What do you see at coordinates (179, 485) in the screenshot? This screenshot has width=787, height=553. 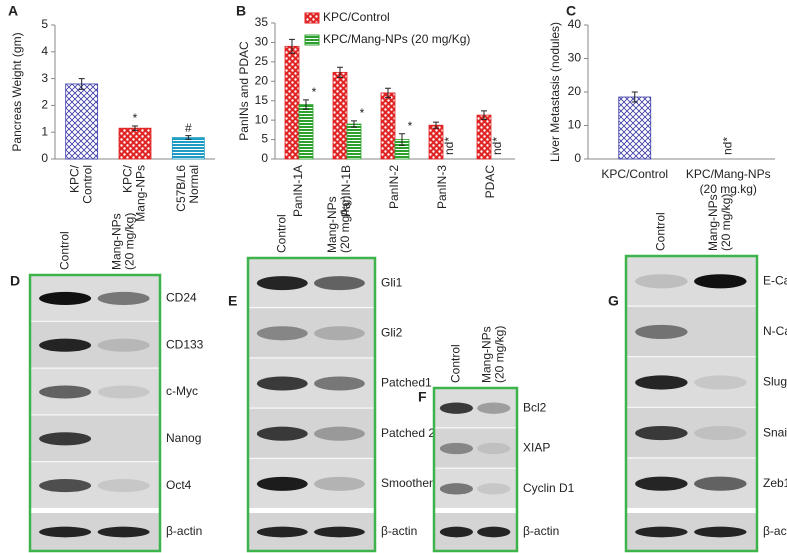 I see `protein-label: Oct4` at bounding box center [179, 485].